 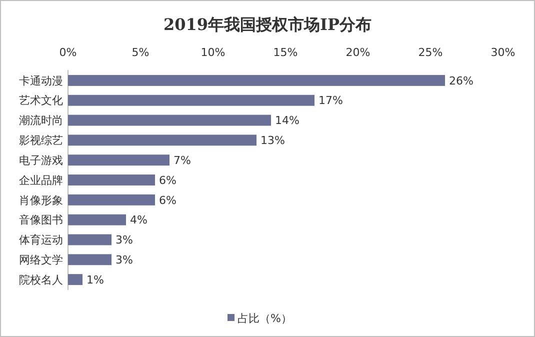 What do you see at coordinates (287, 121) in the screenshot?
I see `text: 14%` at bounding box center [287, 121].